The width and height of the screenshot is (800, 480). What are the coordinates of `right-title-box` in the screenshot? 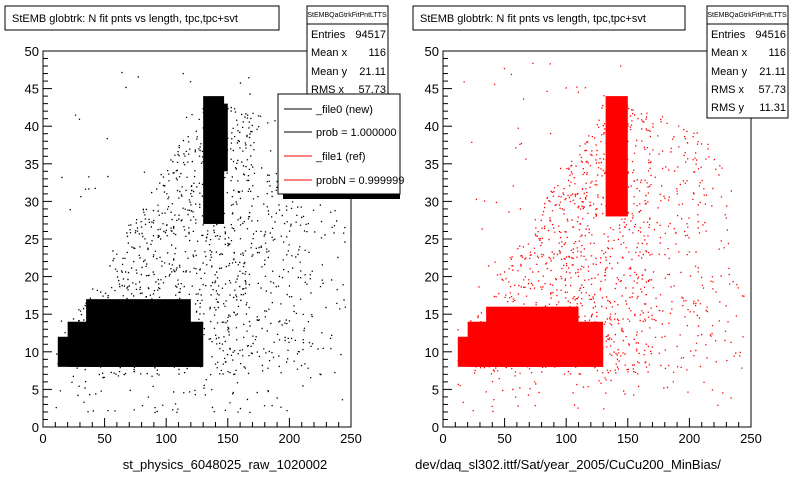 It's located at (549, 18).